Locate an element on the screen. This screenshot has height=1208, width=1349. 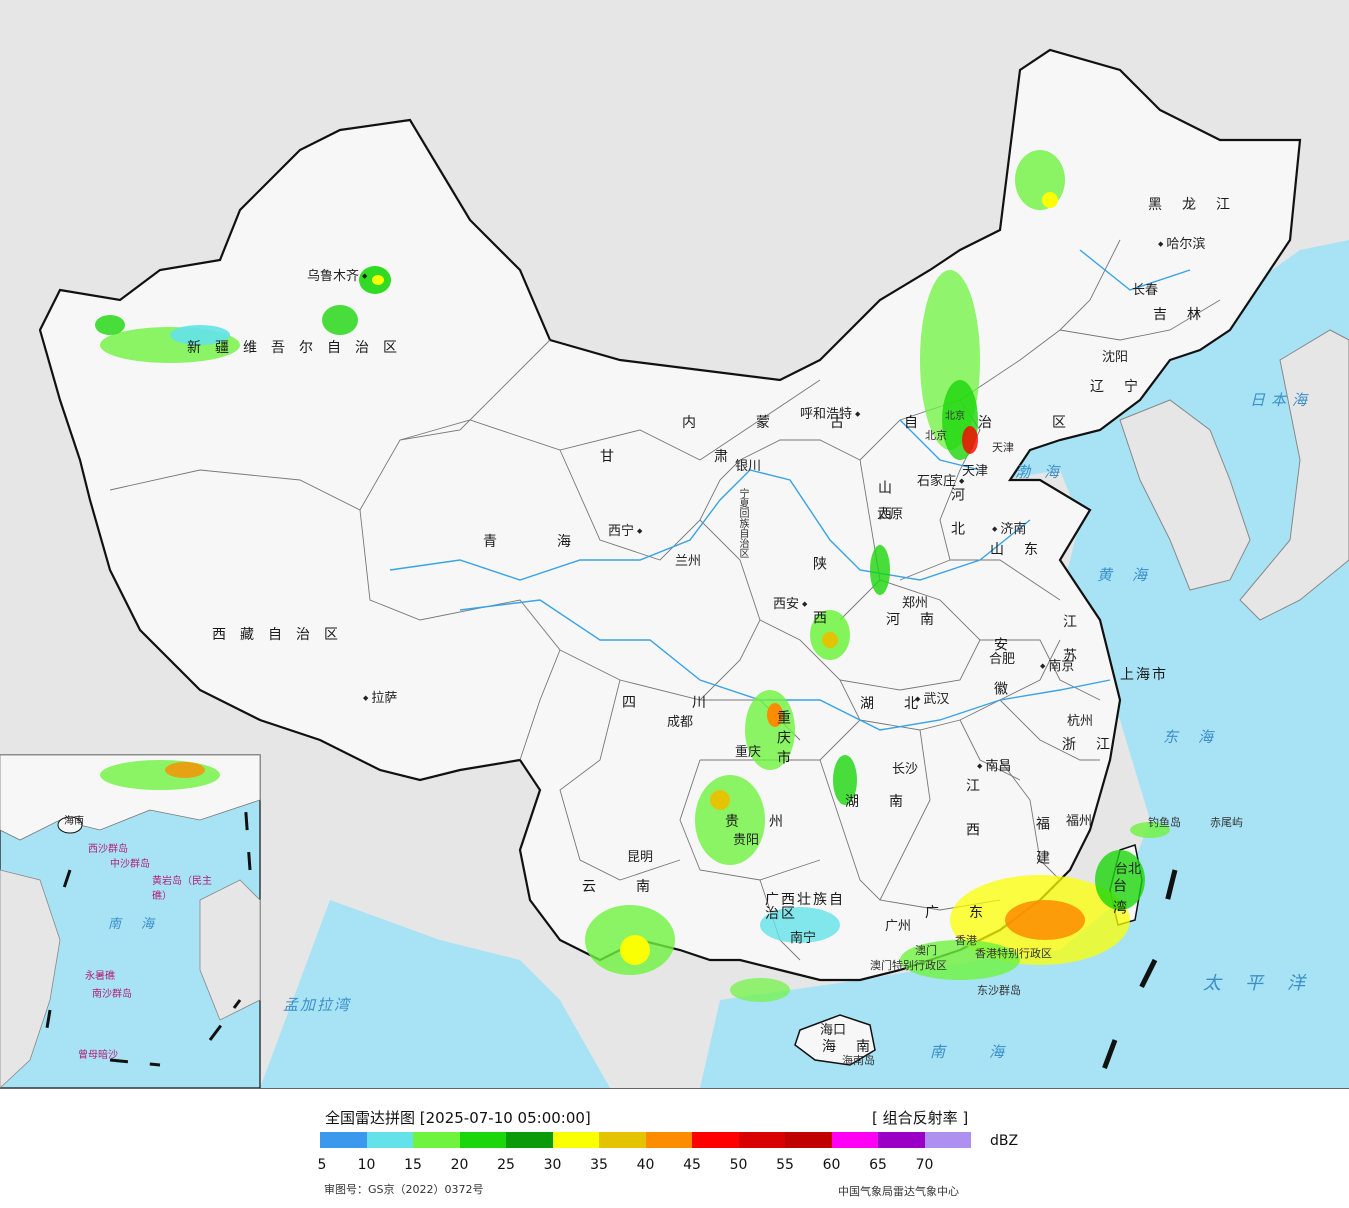
inset-south-sea: 南海 is located at coordinates (141, 924).